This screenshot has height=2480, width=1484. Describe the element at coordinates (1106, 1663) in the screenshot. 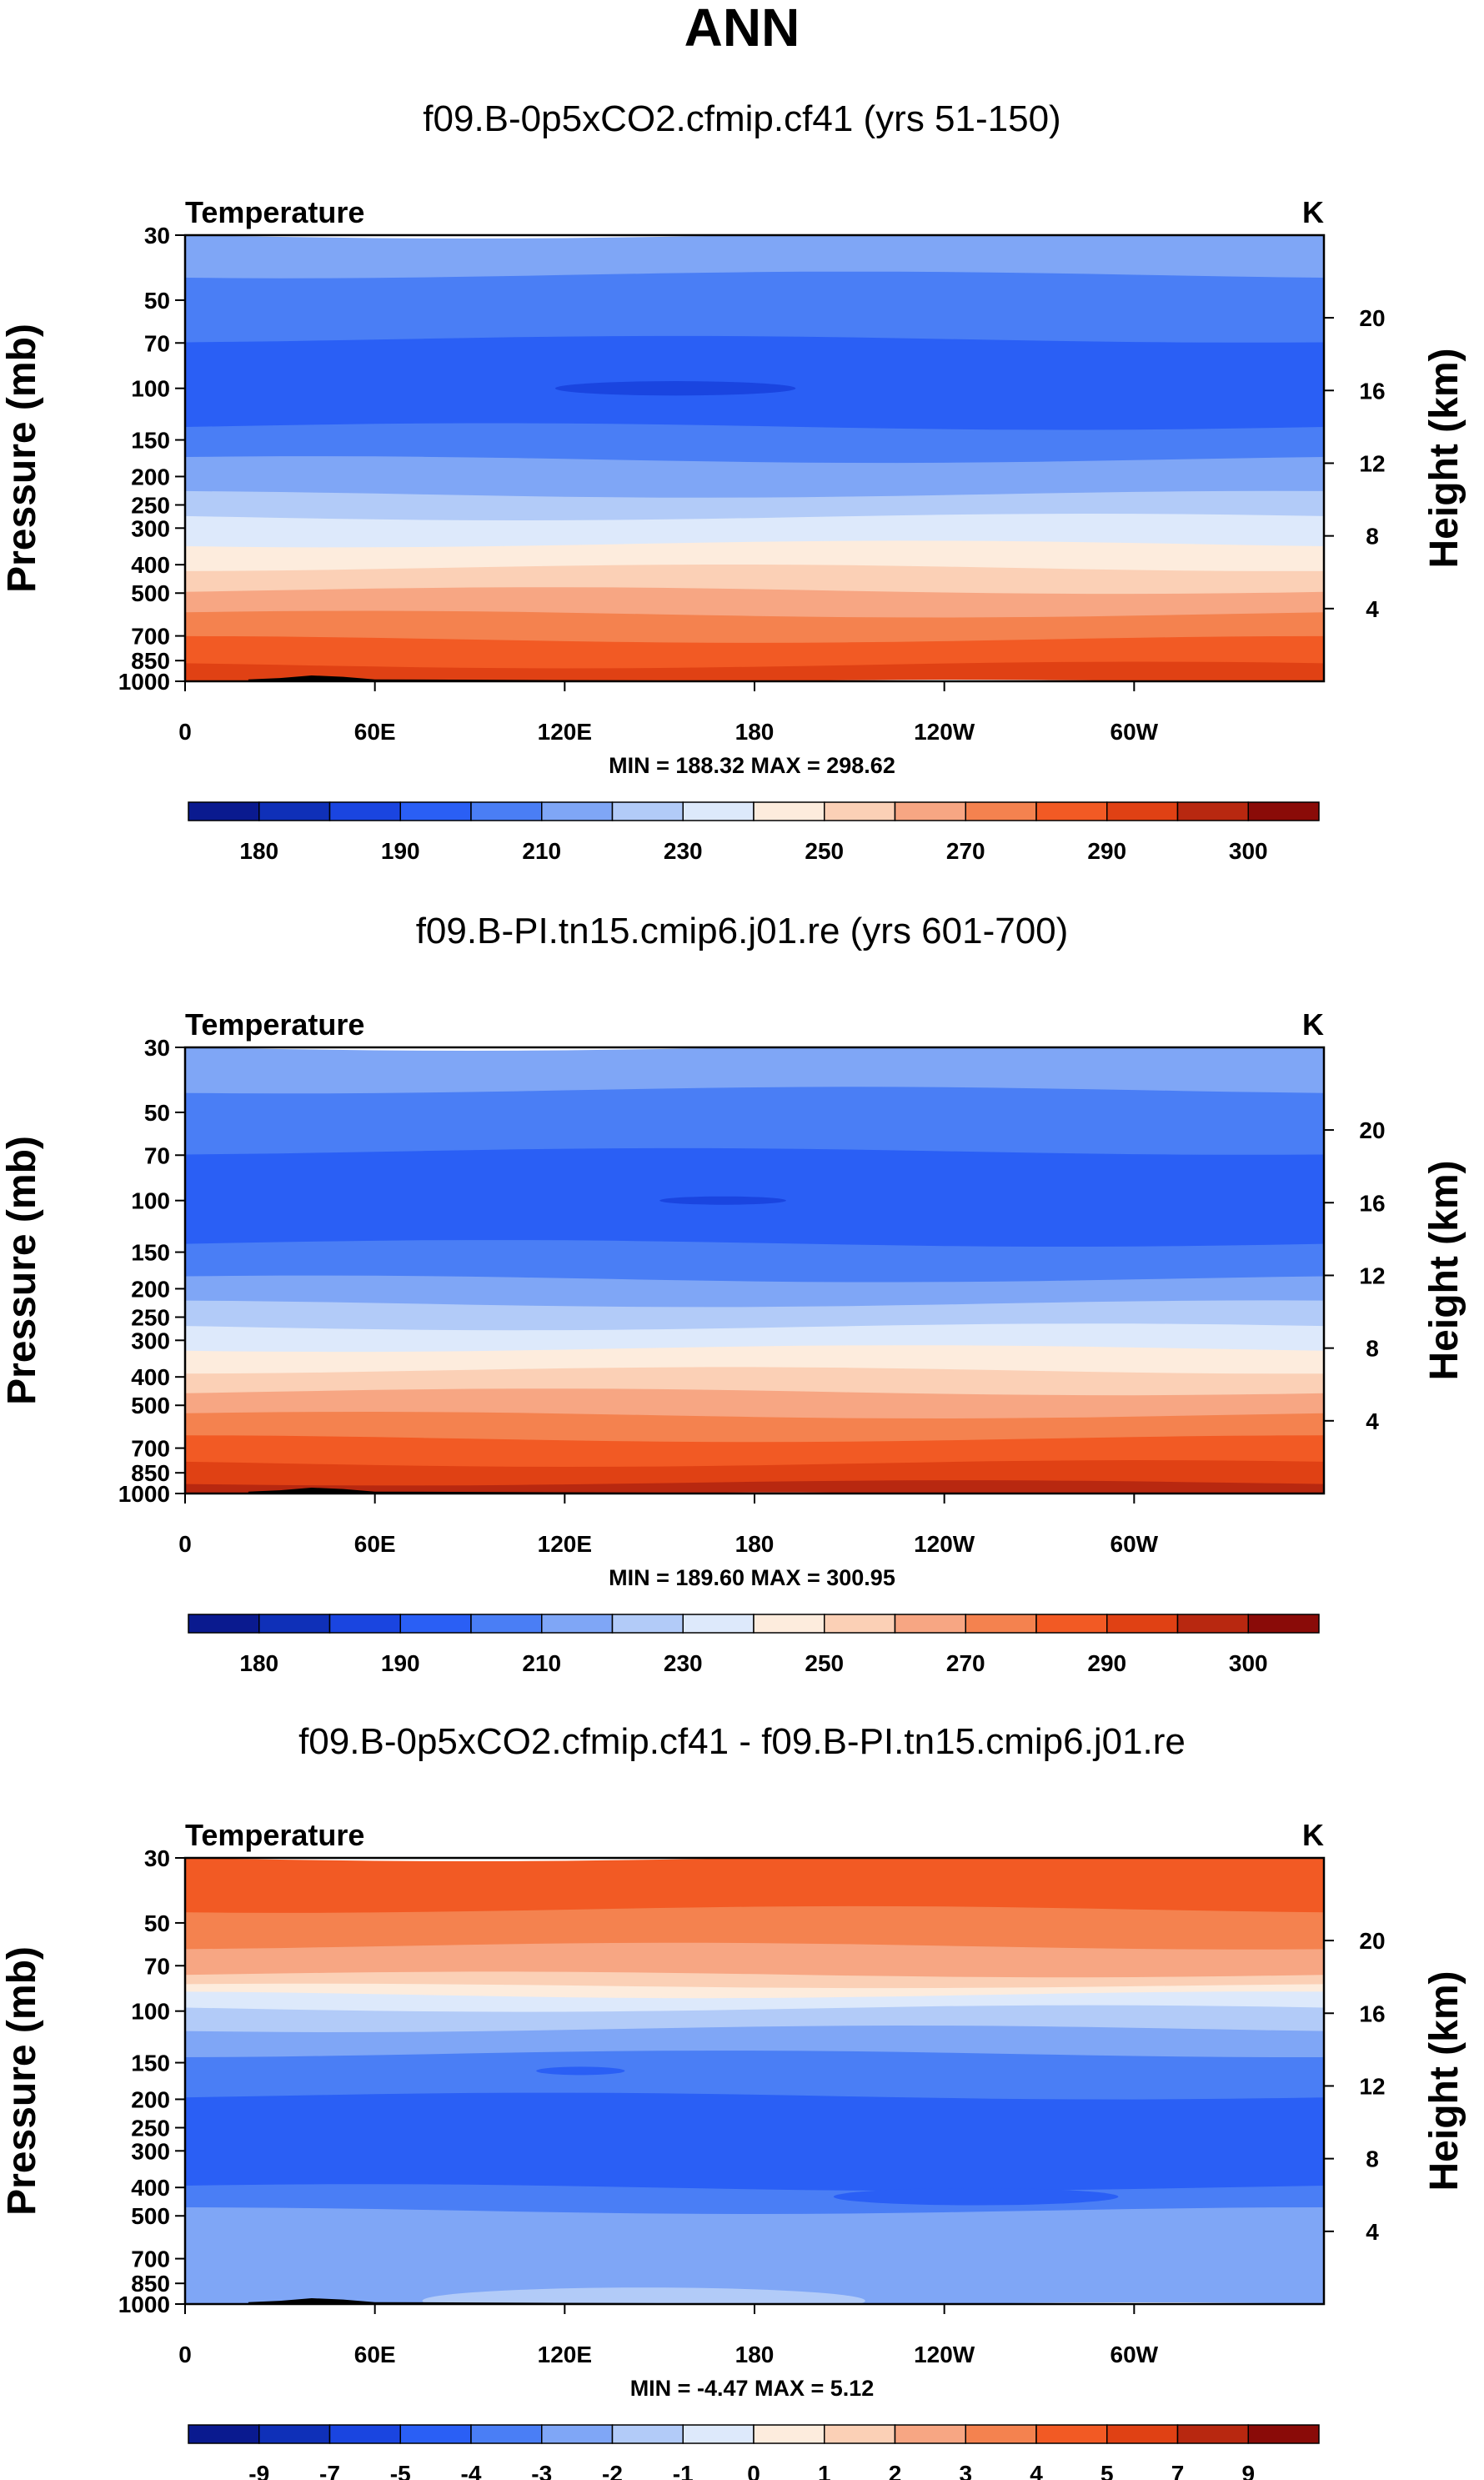

I see `colorbar-label: 290` at that location.